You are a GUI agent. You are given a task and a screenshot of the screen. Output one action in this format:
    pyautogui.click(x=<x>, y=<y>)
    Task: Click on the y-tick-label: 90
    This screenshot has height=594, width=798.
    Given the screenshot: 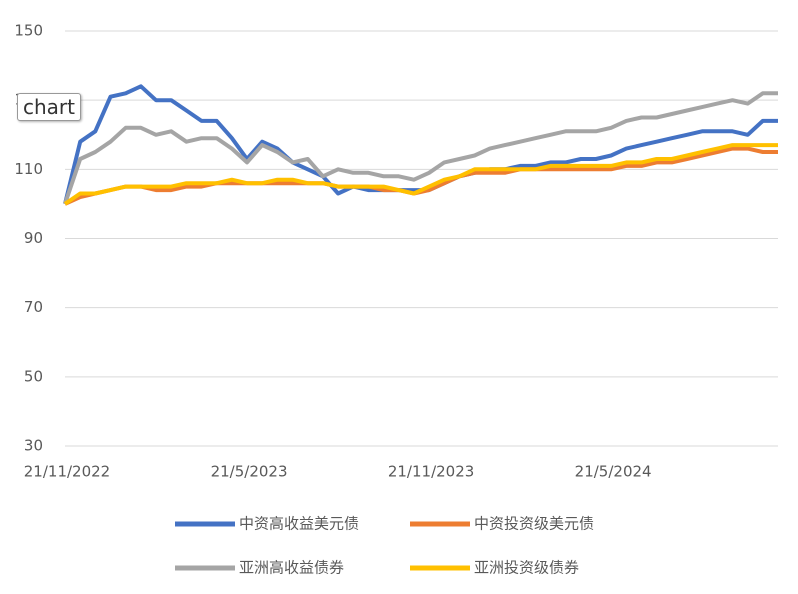 What is the action you would take?
    pyautogui.click(x=33, y=238)
    